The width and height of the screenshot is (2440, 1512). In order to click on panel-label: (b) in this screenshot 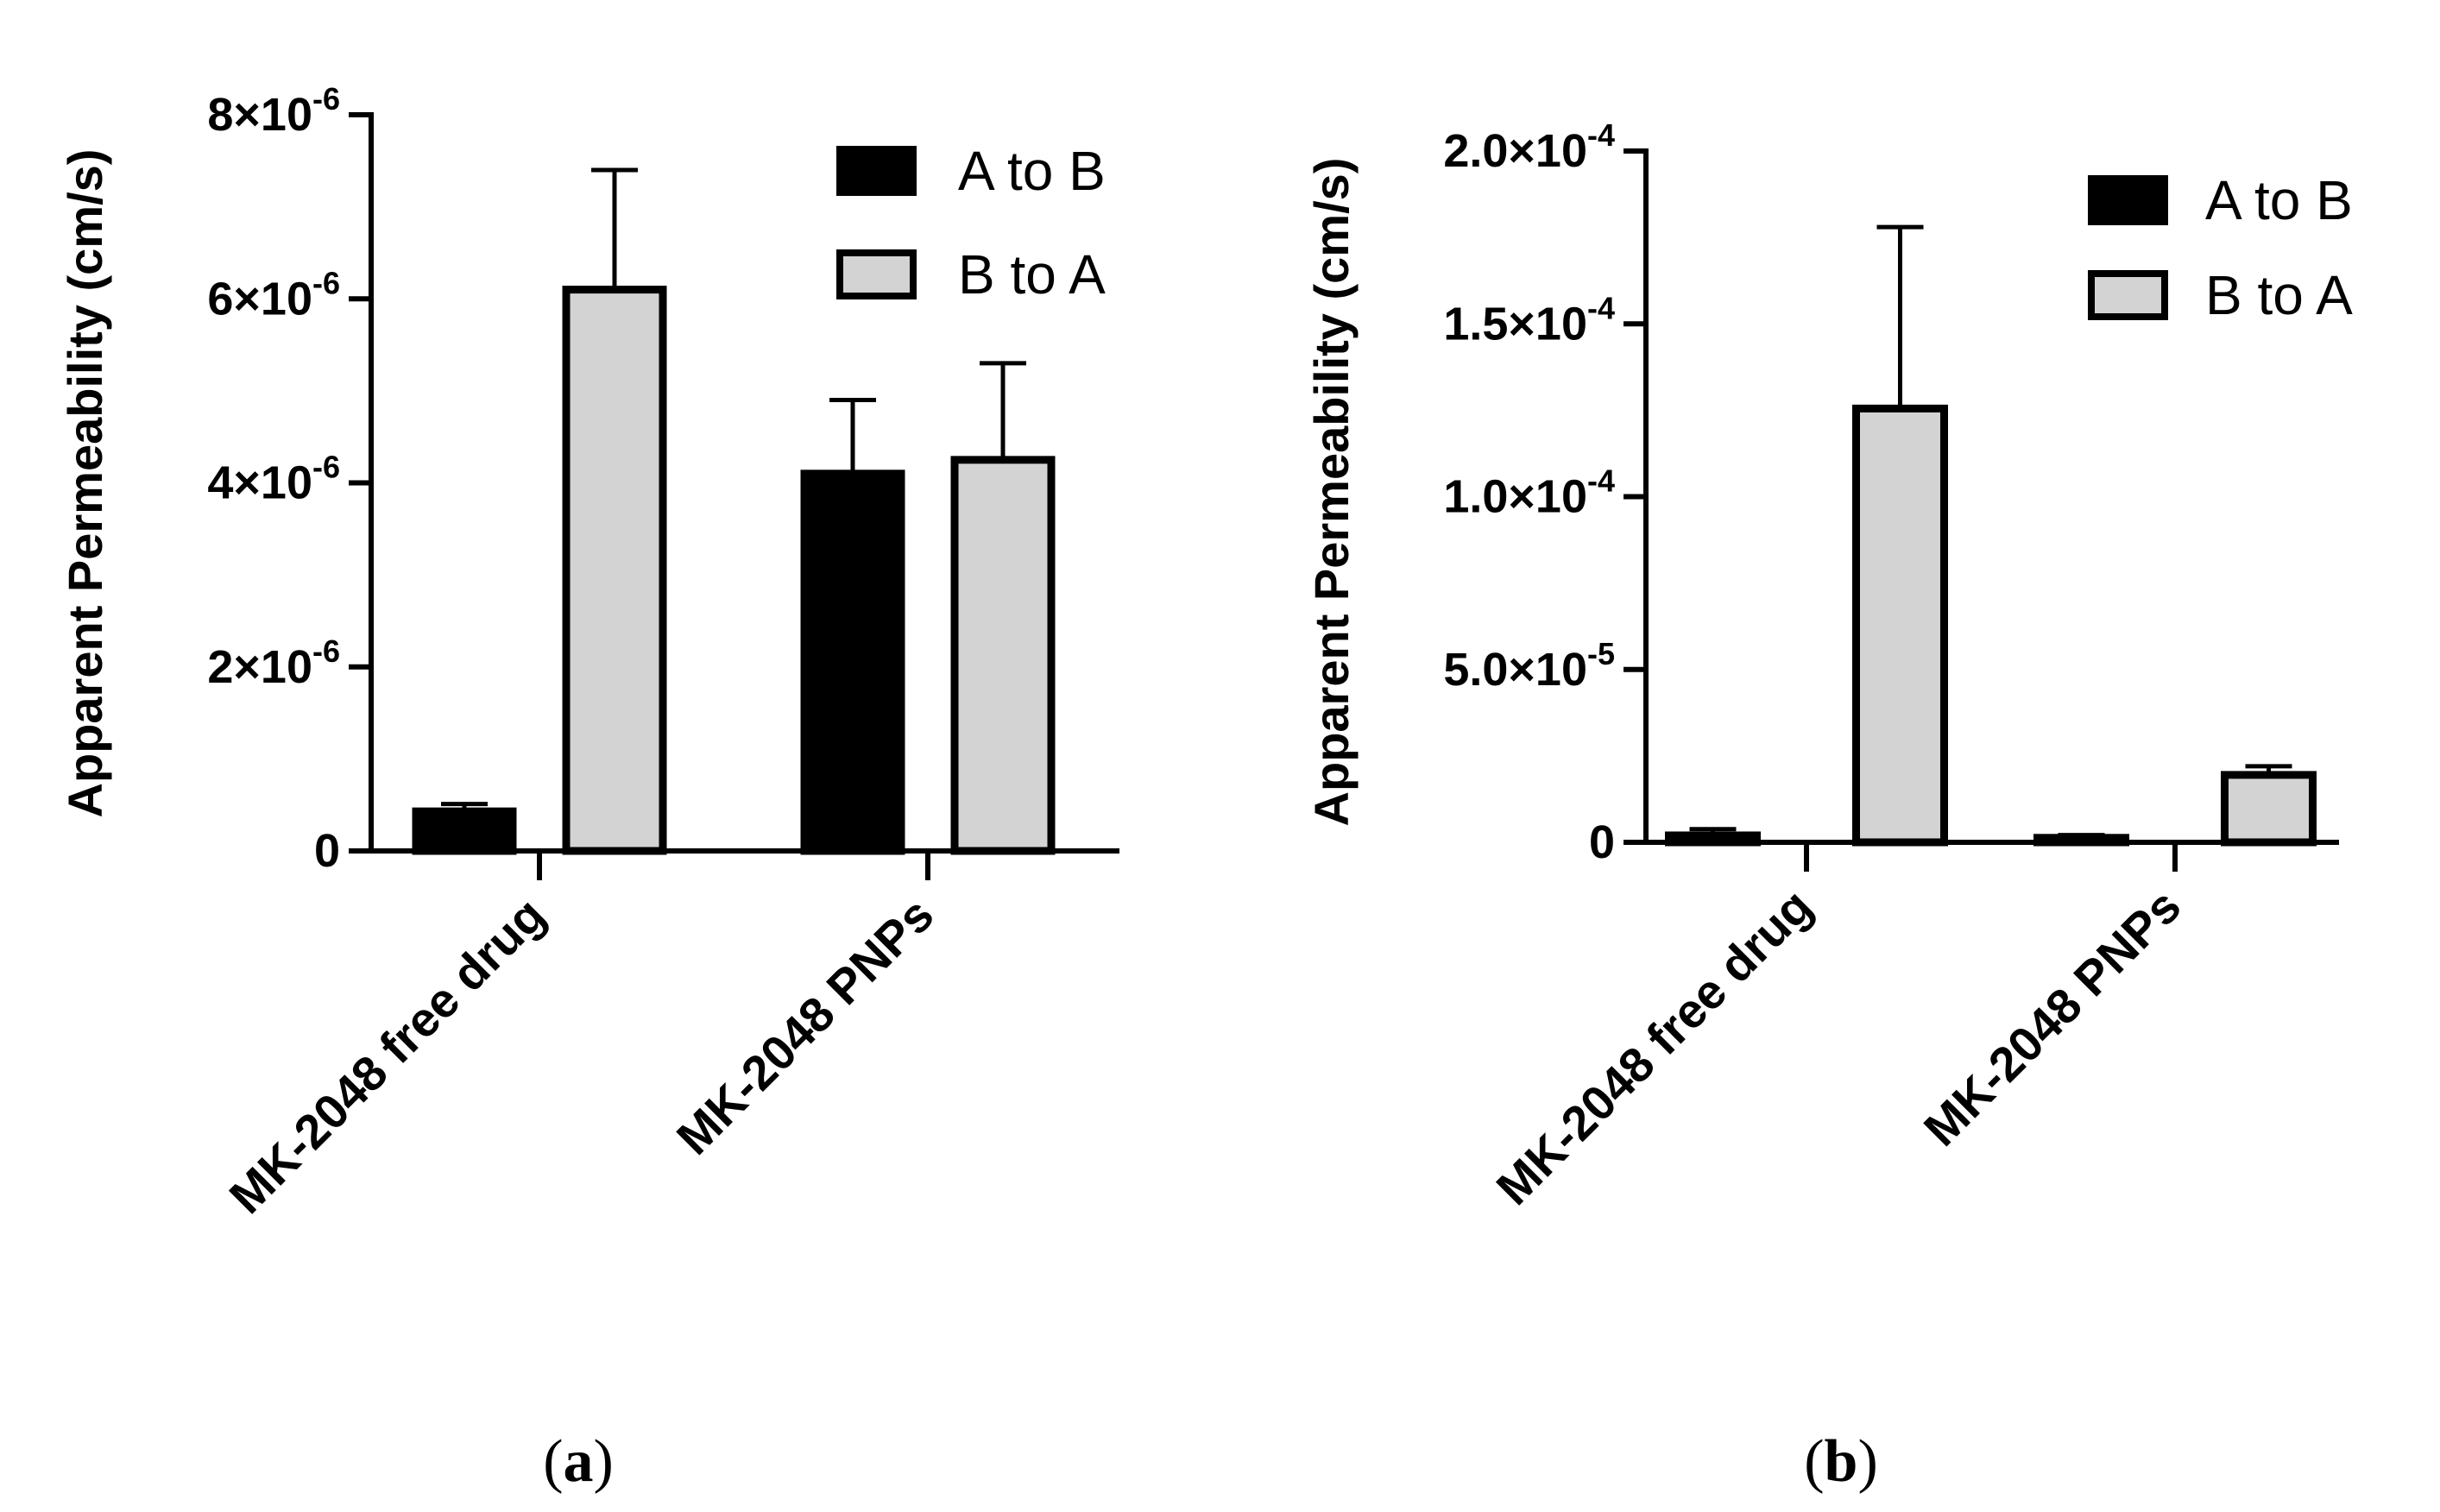, I will do `click(1841, 1462)`.